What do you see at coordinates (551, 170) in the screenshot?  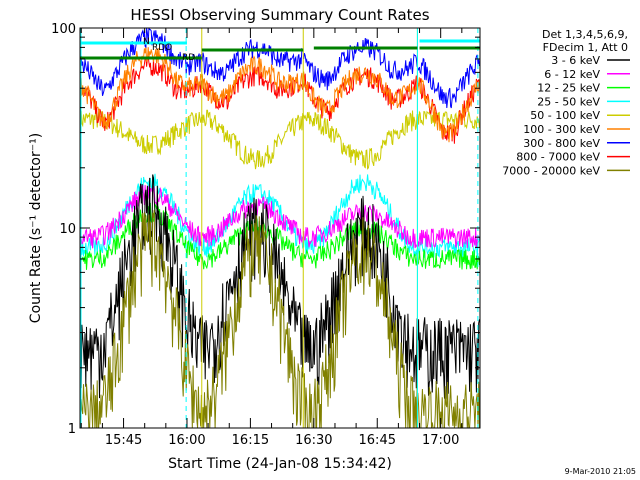 I see `legend-entry-label: 7000 - 20000 keV` at bounding box center [551, 170].